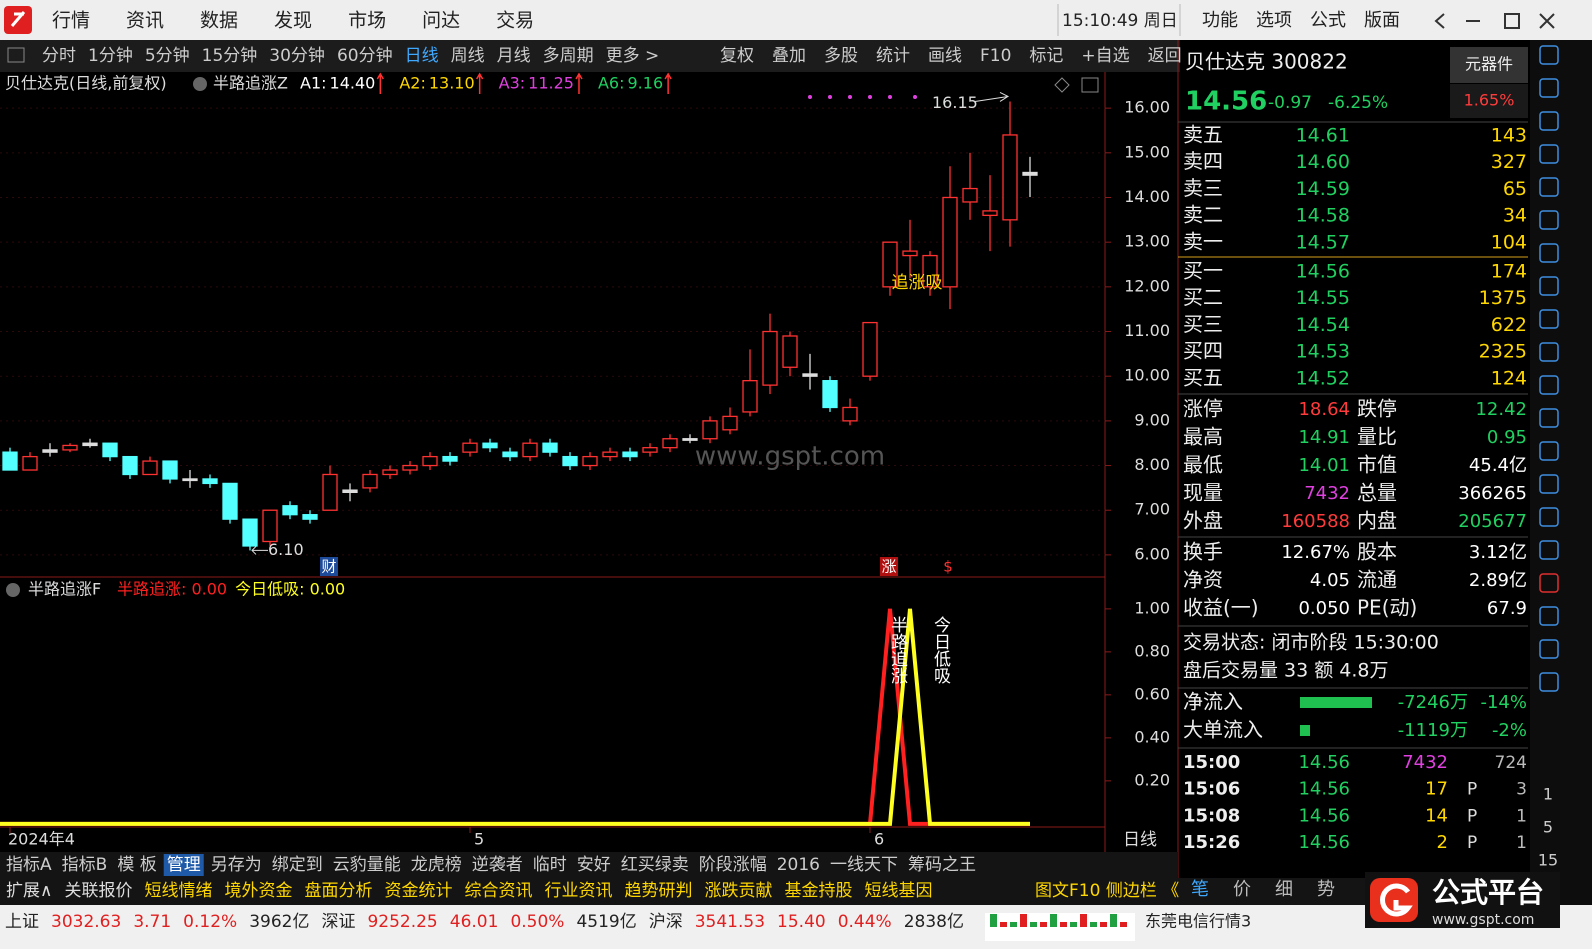  What do you see at coordinates (1105, 56) in the screenshot?
I see `tool-button: +自选` at bounding box center [1105, 56].